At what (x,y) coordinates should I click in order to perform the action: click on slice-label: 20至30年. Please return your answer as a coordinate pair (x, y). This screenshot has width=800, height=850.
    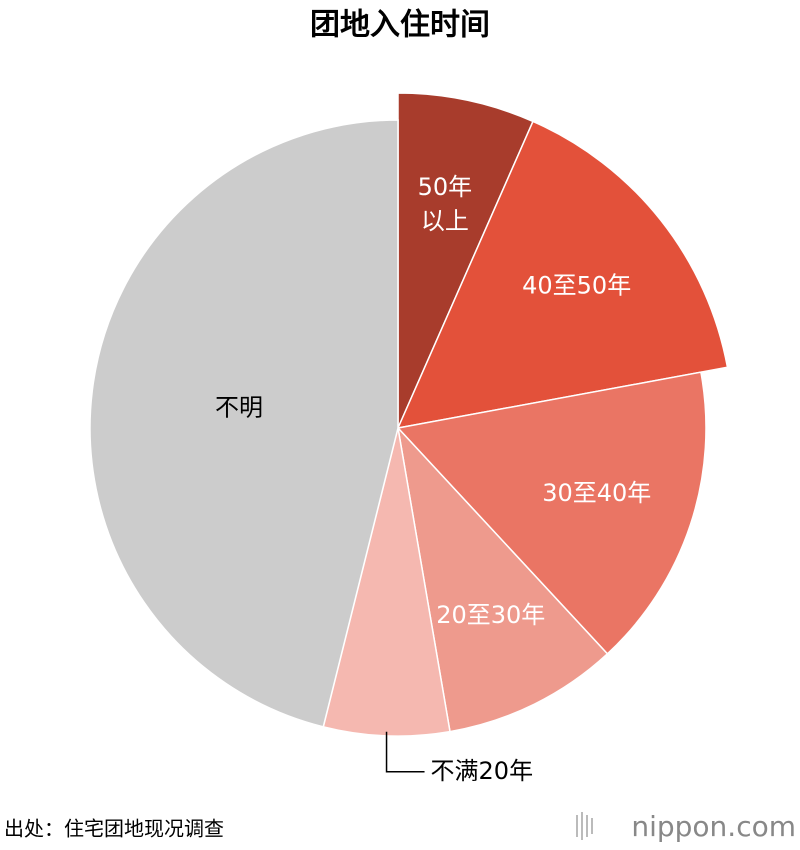
    Looking at the image, I should click on (490, 615).